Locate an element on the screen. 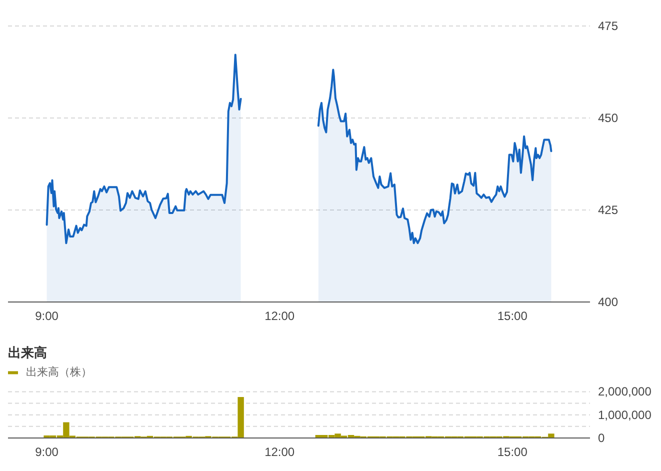  legend-label: 出来高（株） is located at coordinates (59, 372).